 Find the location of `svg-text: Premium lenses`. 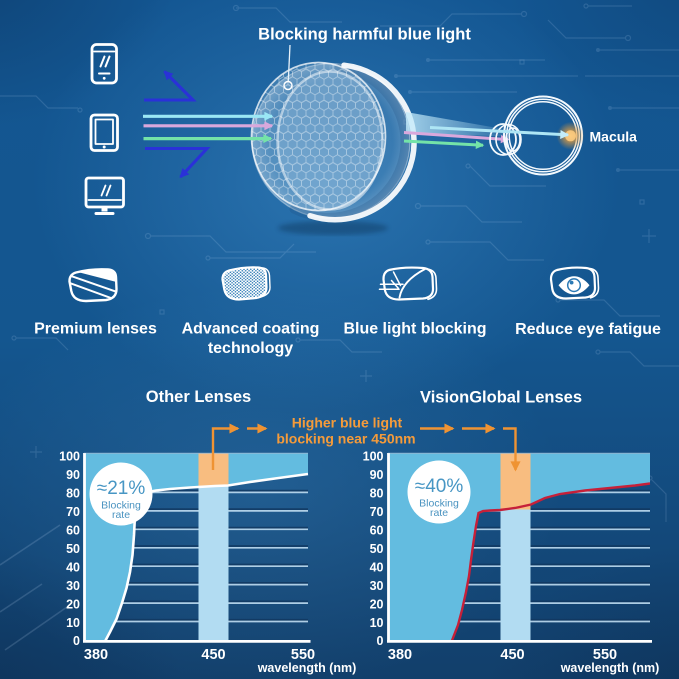

svg-text: Premium lenses is located at coordinates (95, 329).